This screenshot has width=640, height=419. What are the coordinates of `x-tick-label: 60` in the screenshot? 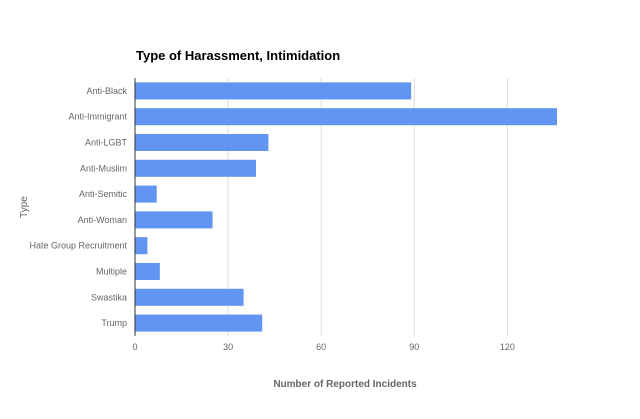 It's located at (321, 347).